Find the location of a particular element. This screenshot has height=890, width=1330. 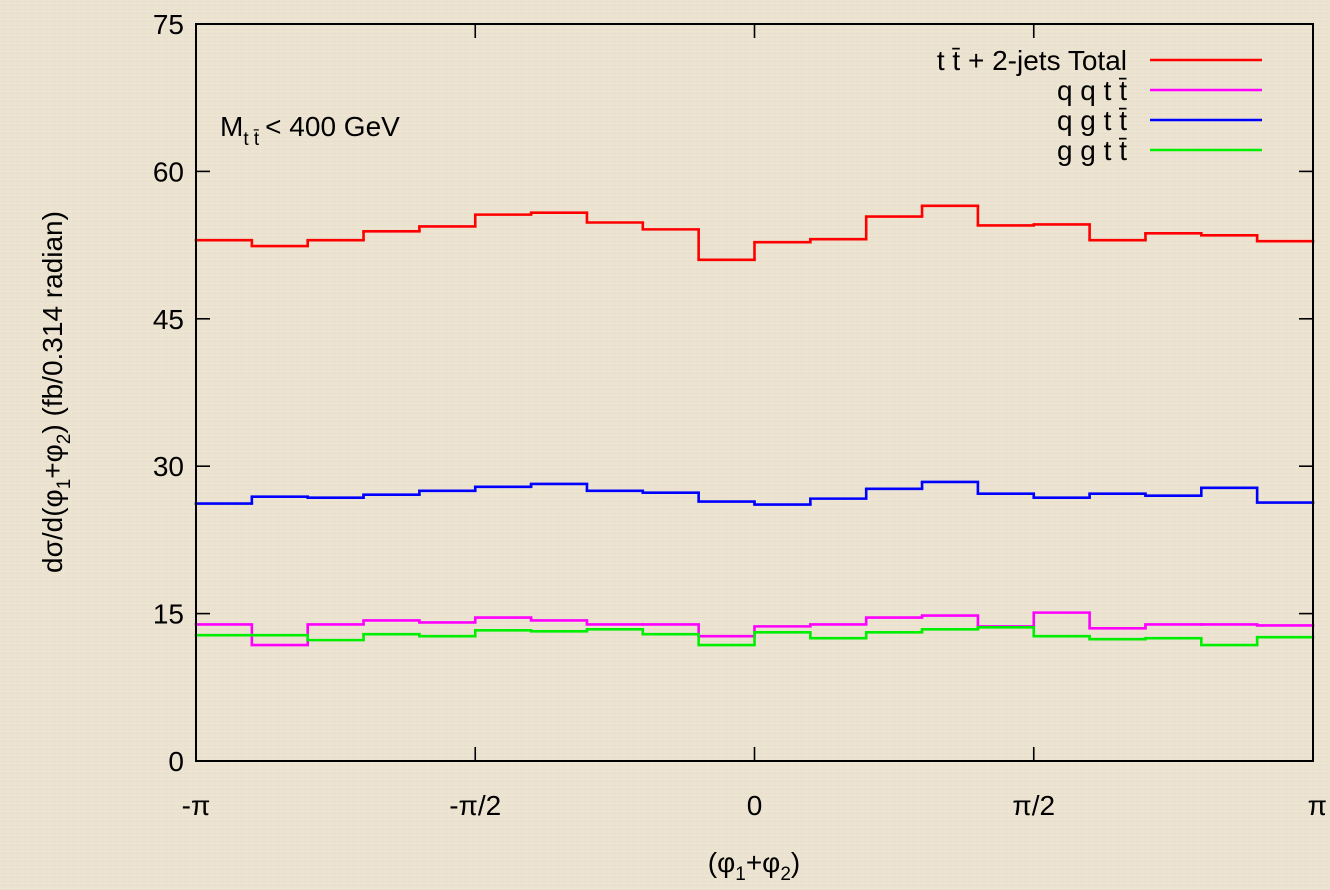

series-3-q-g-t-t is located at coordinates (754, 493).